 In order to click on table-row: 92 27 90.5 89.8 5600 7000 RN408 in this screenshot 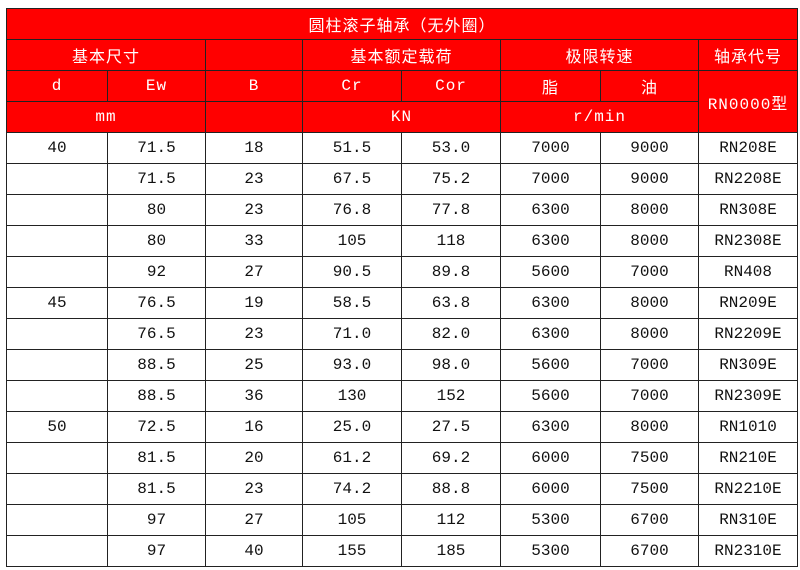, I will do `click(402, 272)`.